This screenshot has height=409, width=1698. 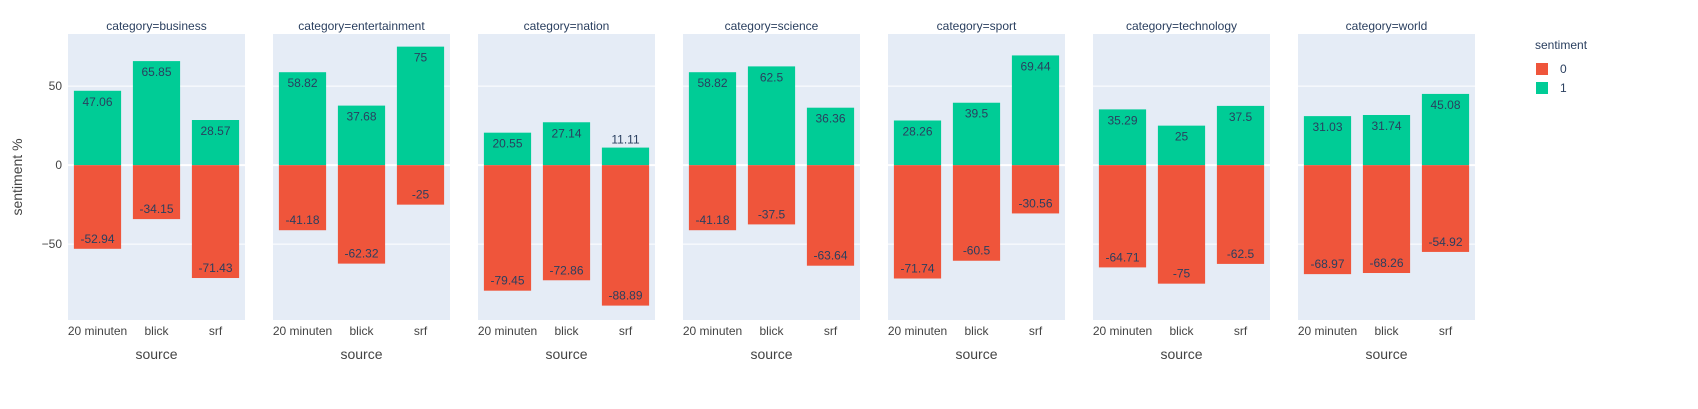 I want to click on data-label-positive: 47.06, so click(x=97, y=102).